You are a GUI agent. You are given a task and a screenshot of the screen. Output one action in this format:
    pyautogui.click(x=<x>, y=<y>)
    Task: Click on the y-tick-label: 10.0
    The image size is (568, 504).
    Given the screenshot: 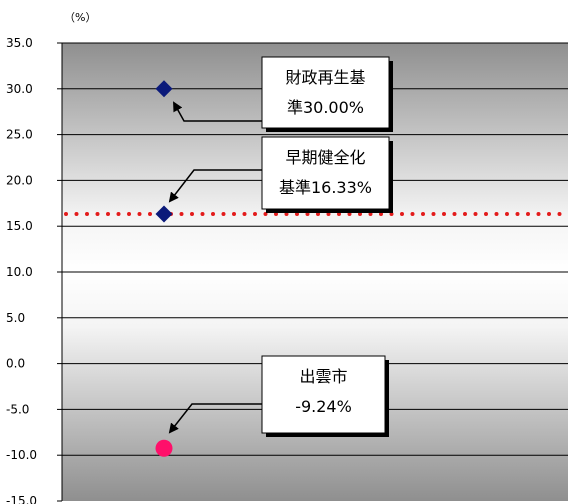 What is the action you would take?
    pyautogui.click(x=19, y=272)
    